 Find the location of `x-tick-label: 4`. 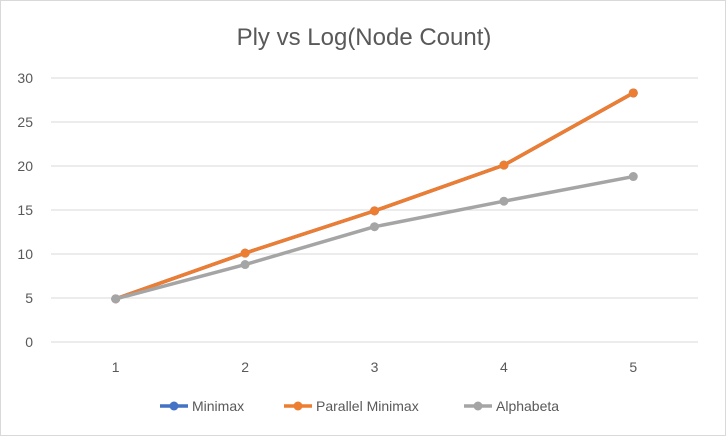

x-tick-label: 4 is located at coordinates (504, 367).